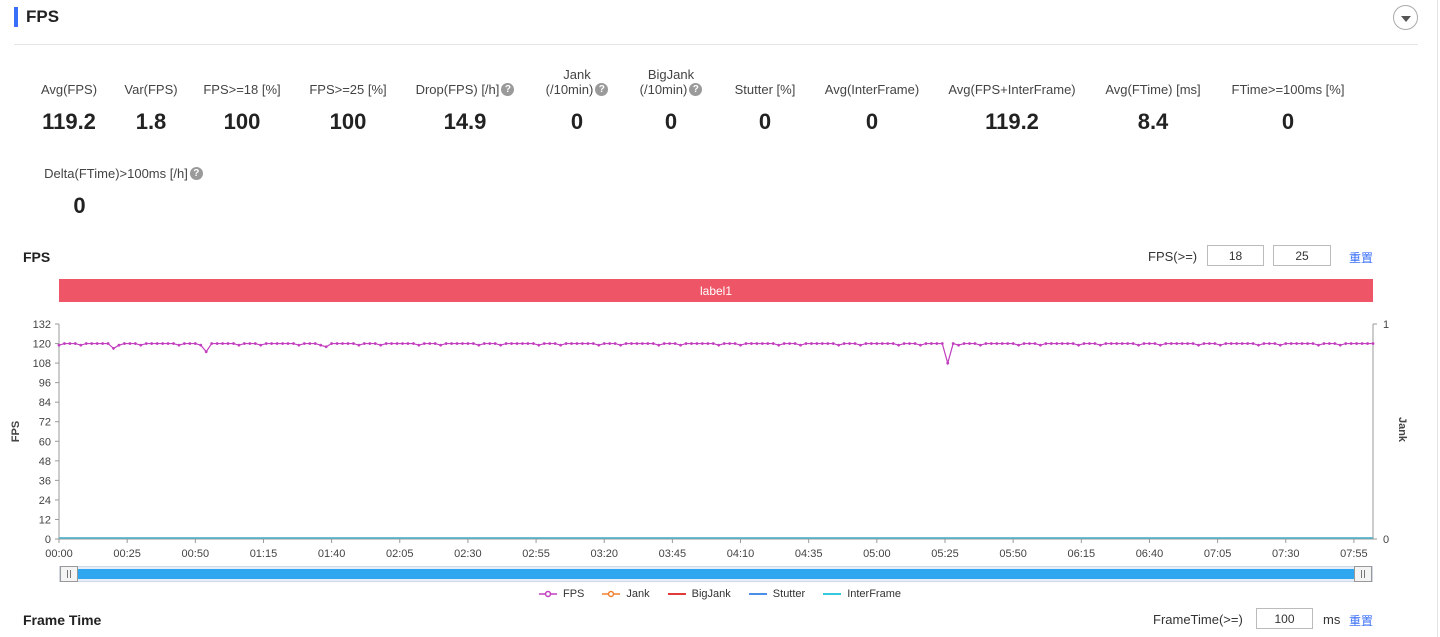 The height and width of the screenshot is (637, 1440). I want to click on data-zoom-slider, so click(716, 574).